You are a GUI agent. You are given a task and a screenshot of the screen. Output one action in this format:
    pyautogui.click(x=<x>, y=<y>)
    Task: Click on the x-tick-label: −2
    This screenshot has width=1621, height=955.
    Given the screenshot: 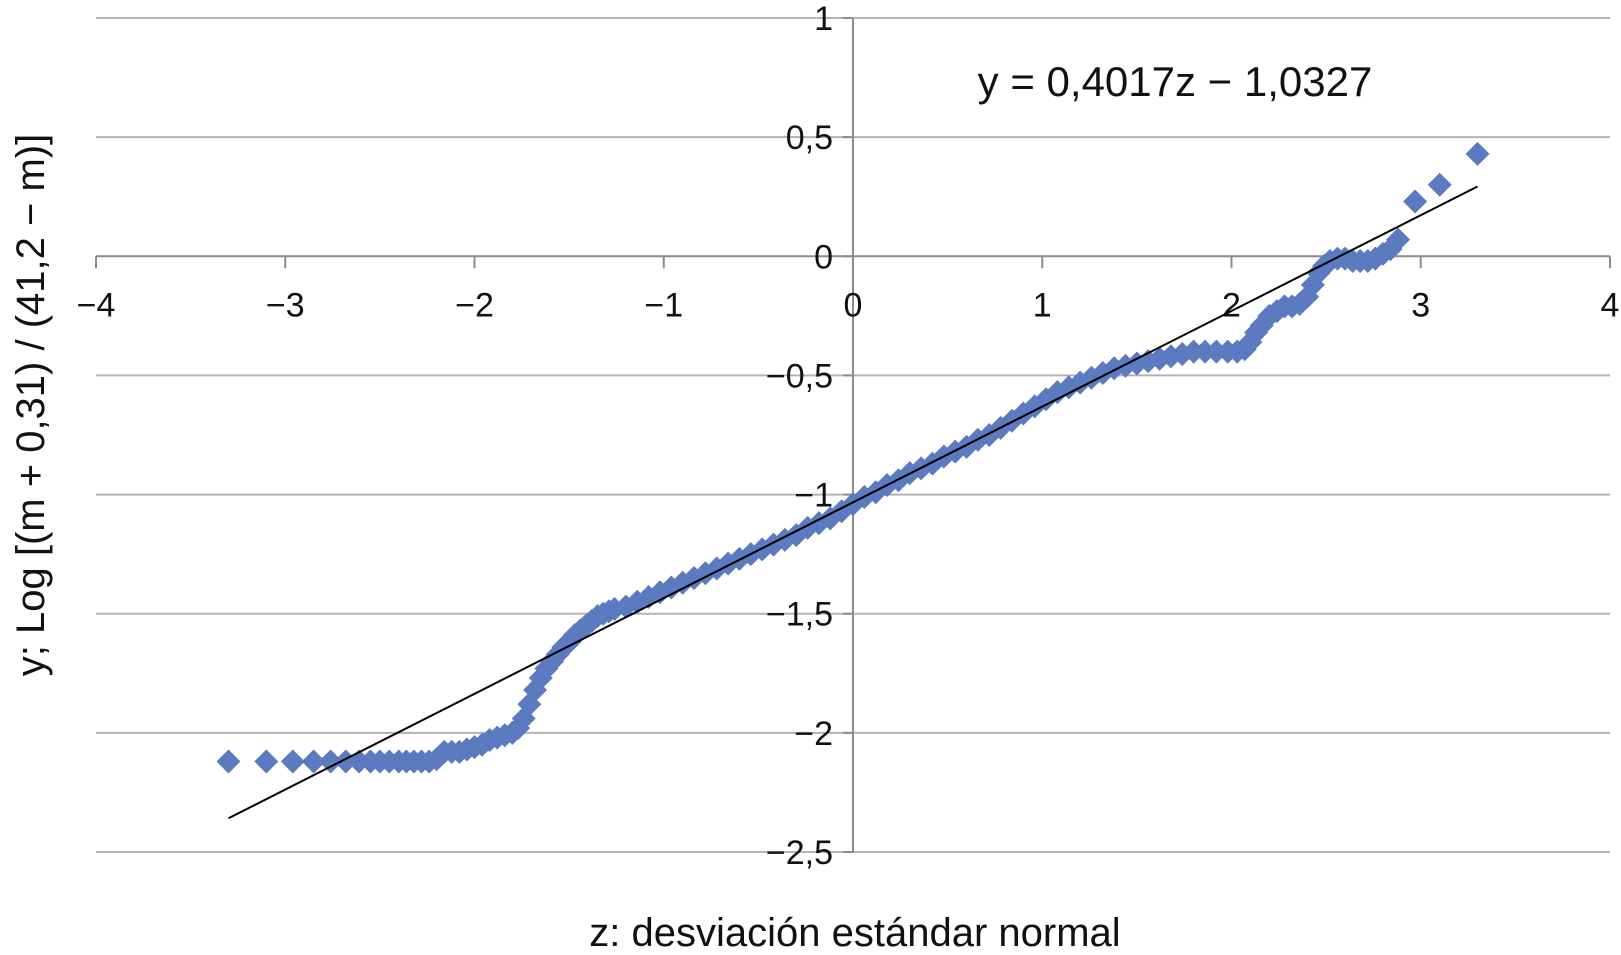 What is the action you would take?
    pyautogui.click(x=474, y=305)
    